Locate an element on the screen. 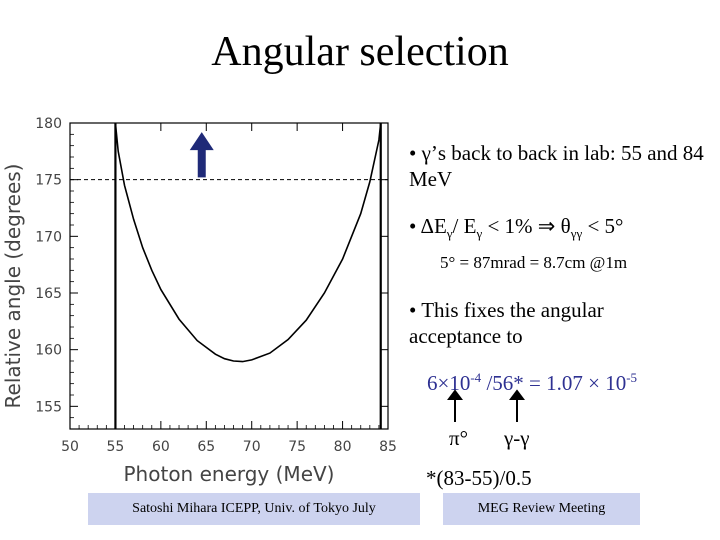 Image resolution: width=720 pixels, height=540 pixels. x-tick-label: 75 is located at coordinates (297, 447).